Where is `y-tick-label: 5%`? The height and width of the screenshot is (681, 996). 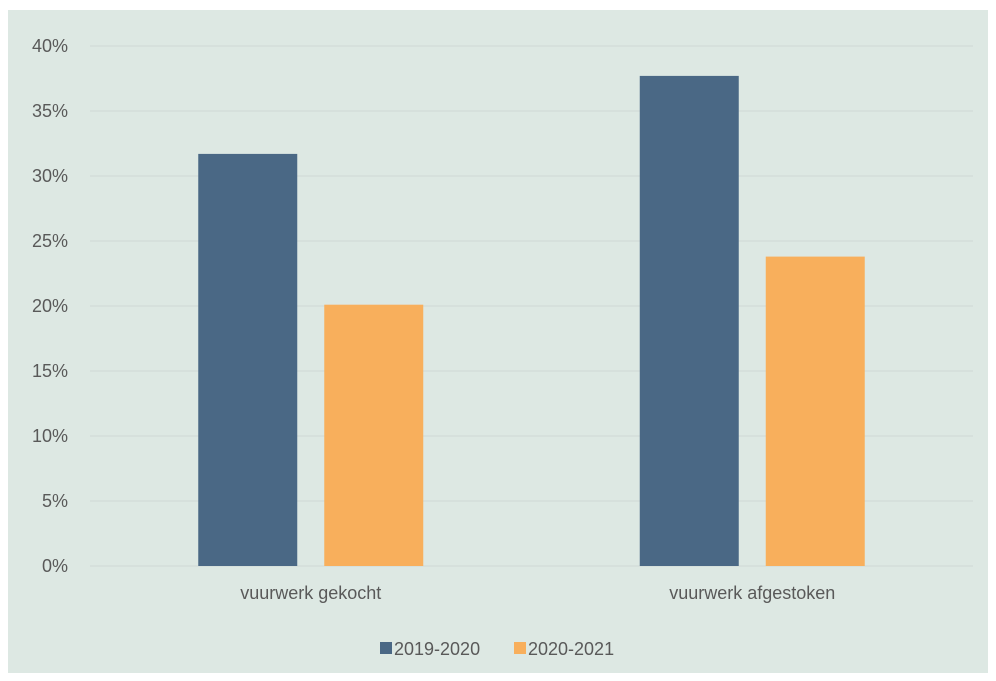 y-tick-label: 5% is located at coordinates (55, 501).